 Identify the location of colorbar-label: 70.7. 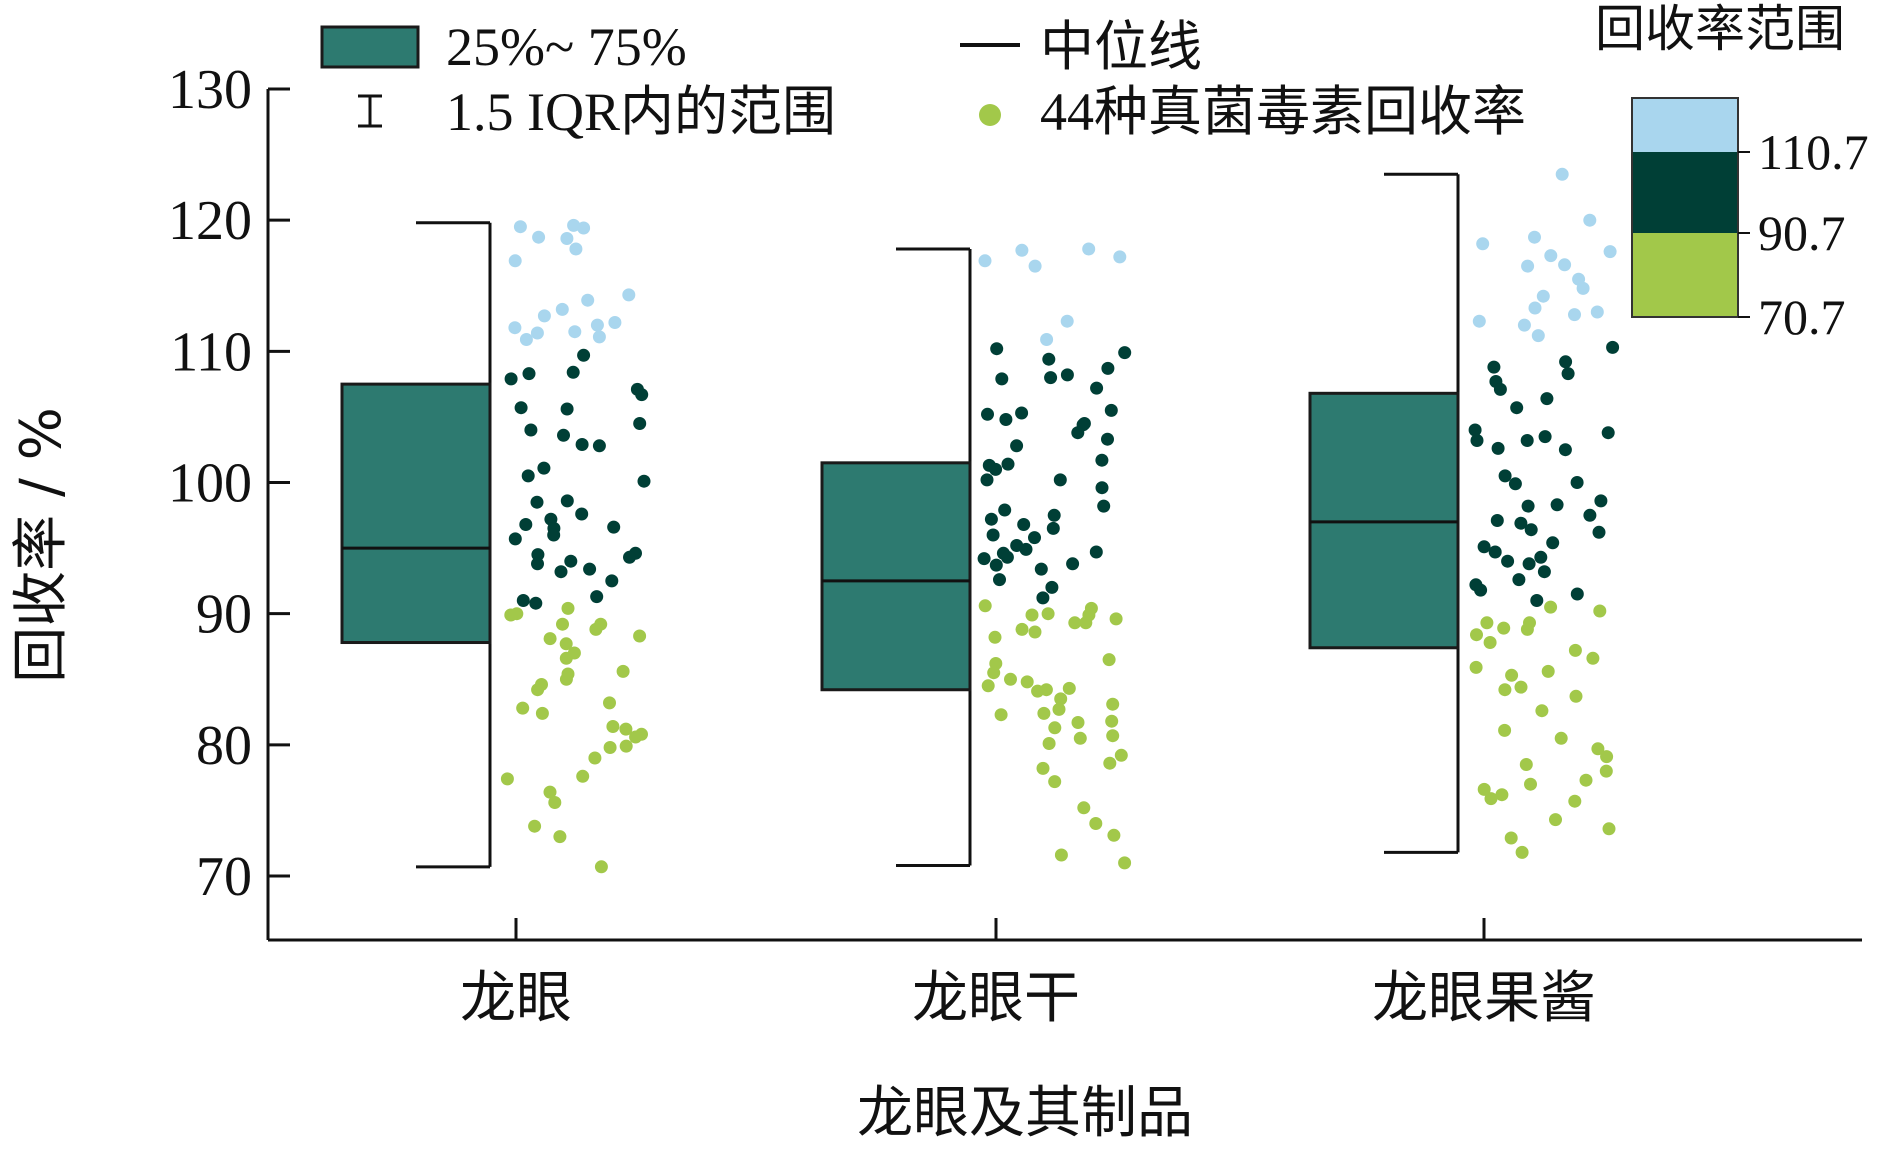
(1802, 317).